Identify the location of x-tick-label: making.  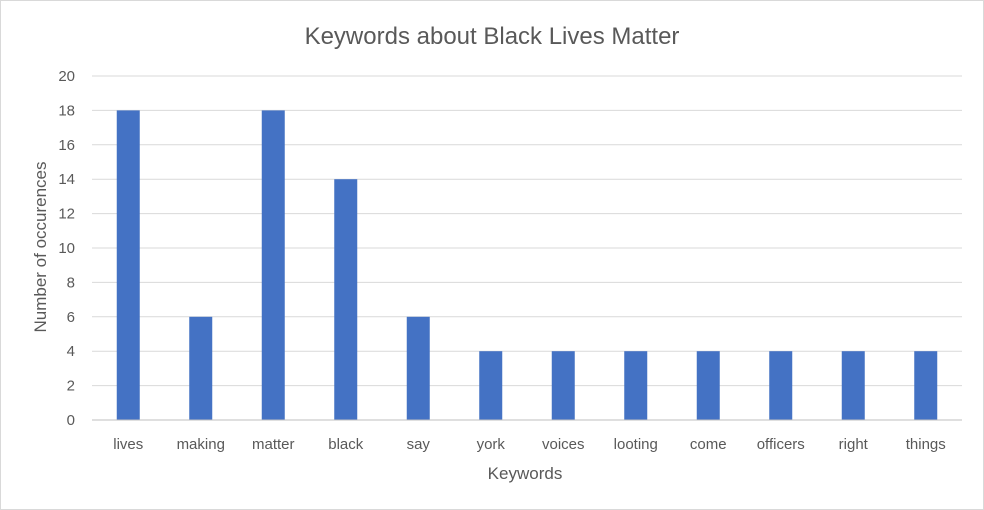
(201, 444).